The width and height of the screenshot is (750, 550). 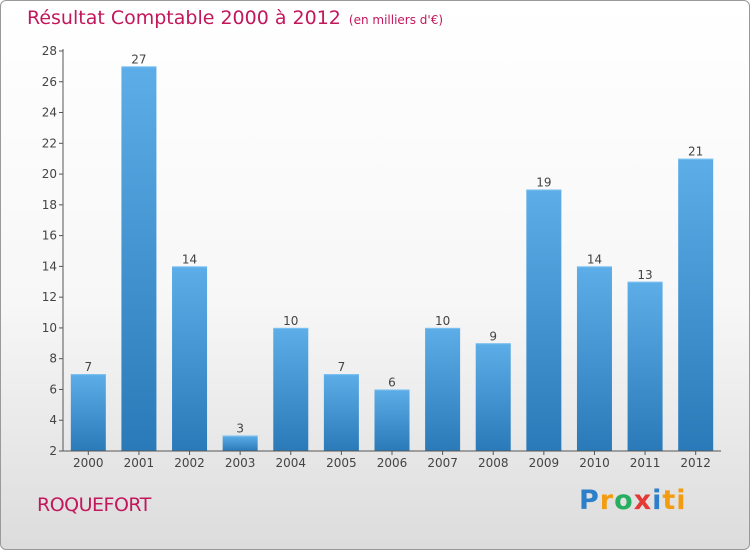 I want to click on y-tick-label: 16, so click(x=49, y=236).